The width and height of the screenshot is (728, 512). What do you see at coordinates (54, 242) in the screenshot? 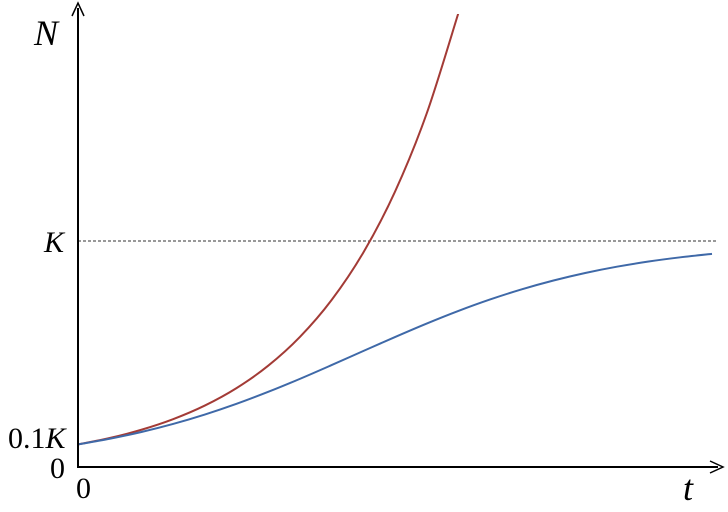
I see `y-tick-label-K: K` at bounding box center [54, 242].